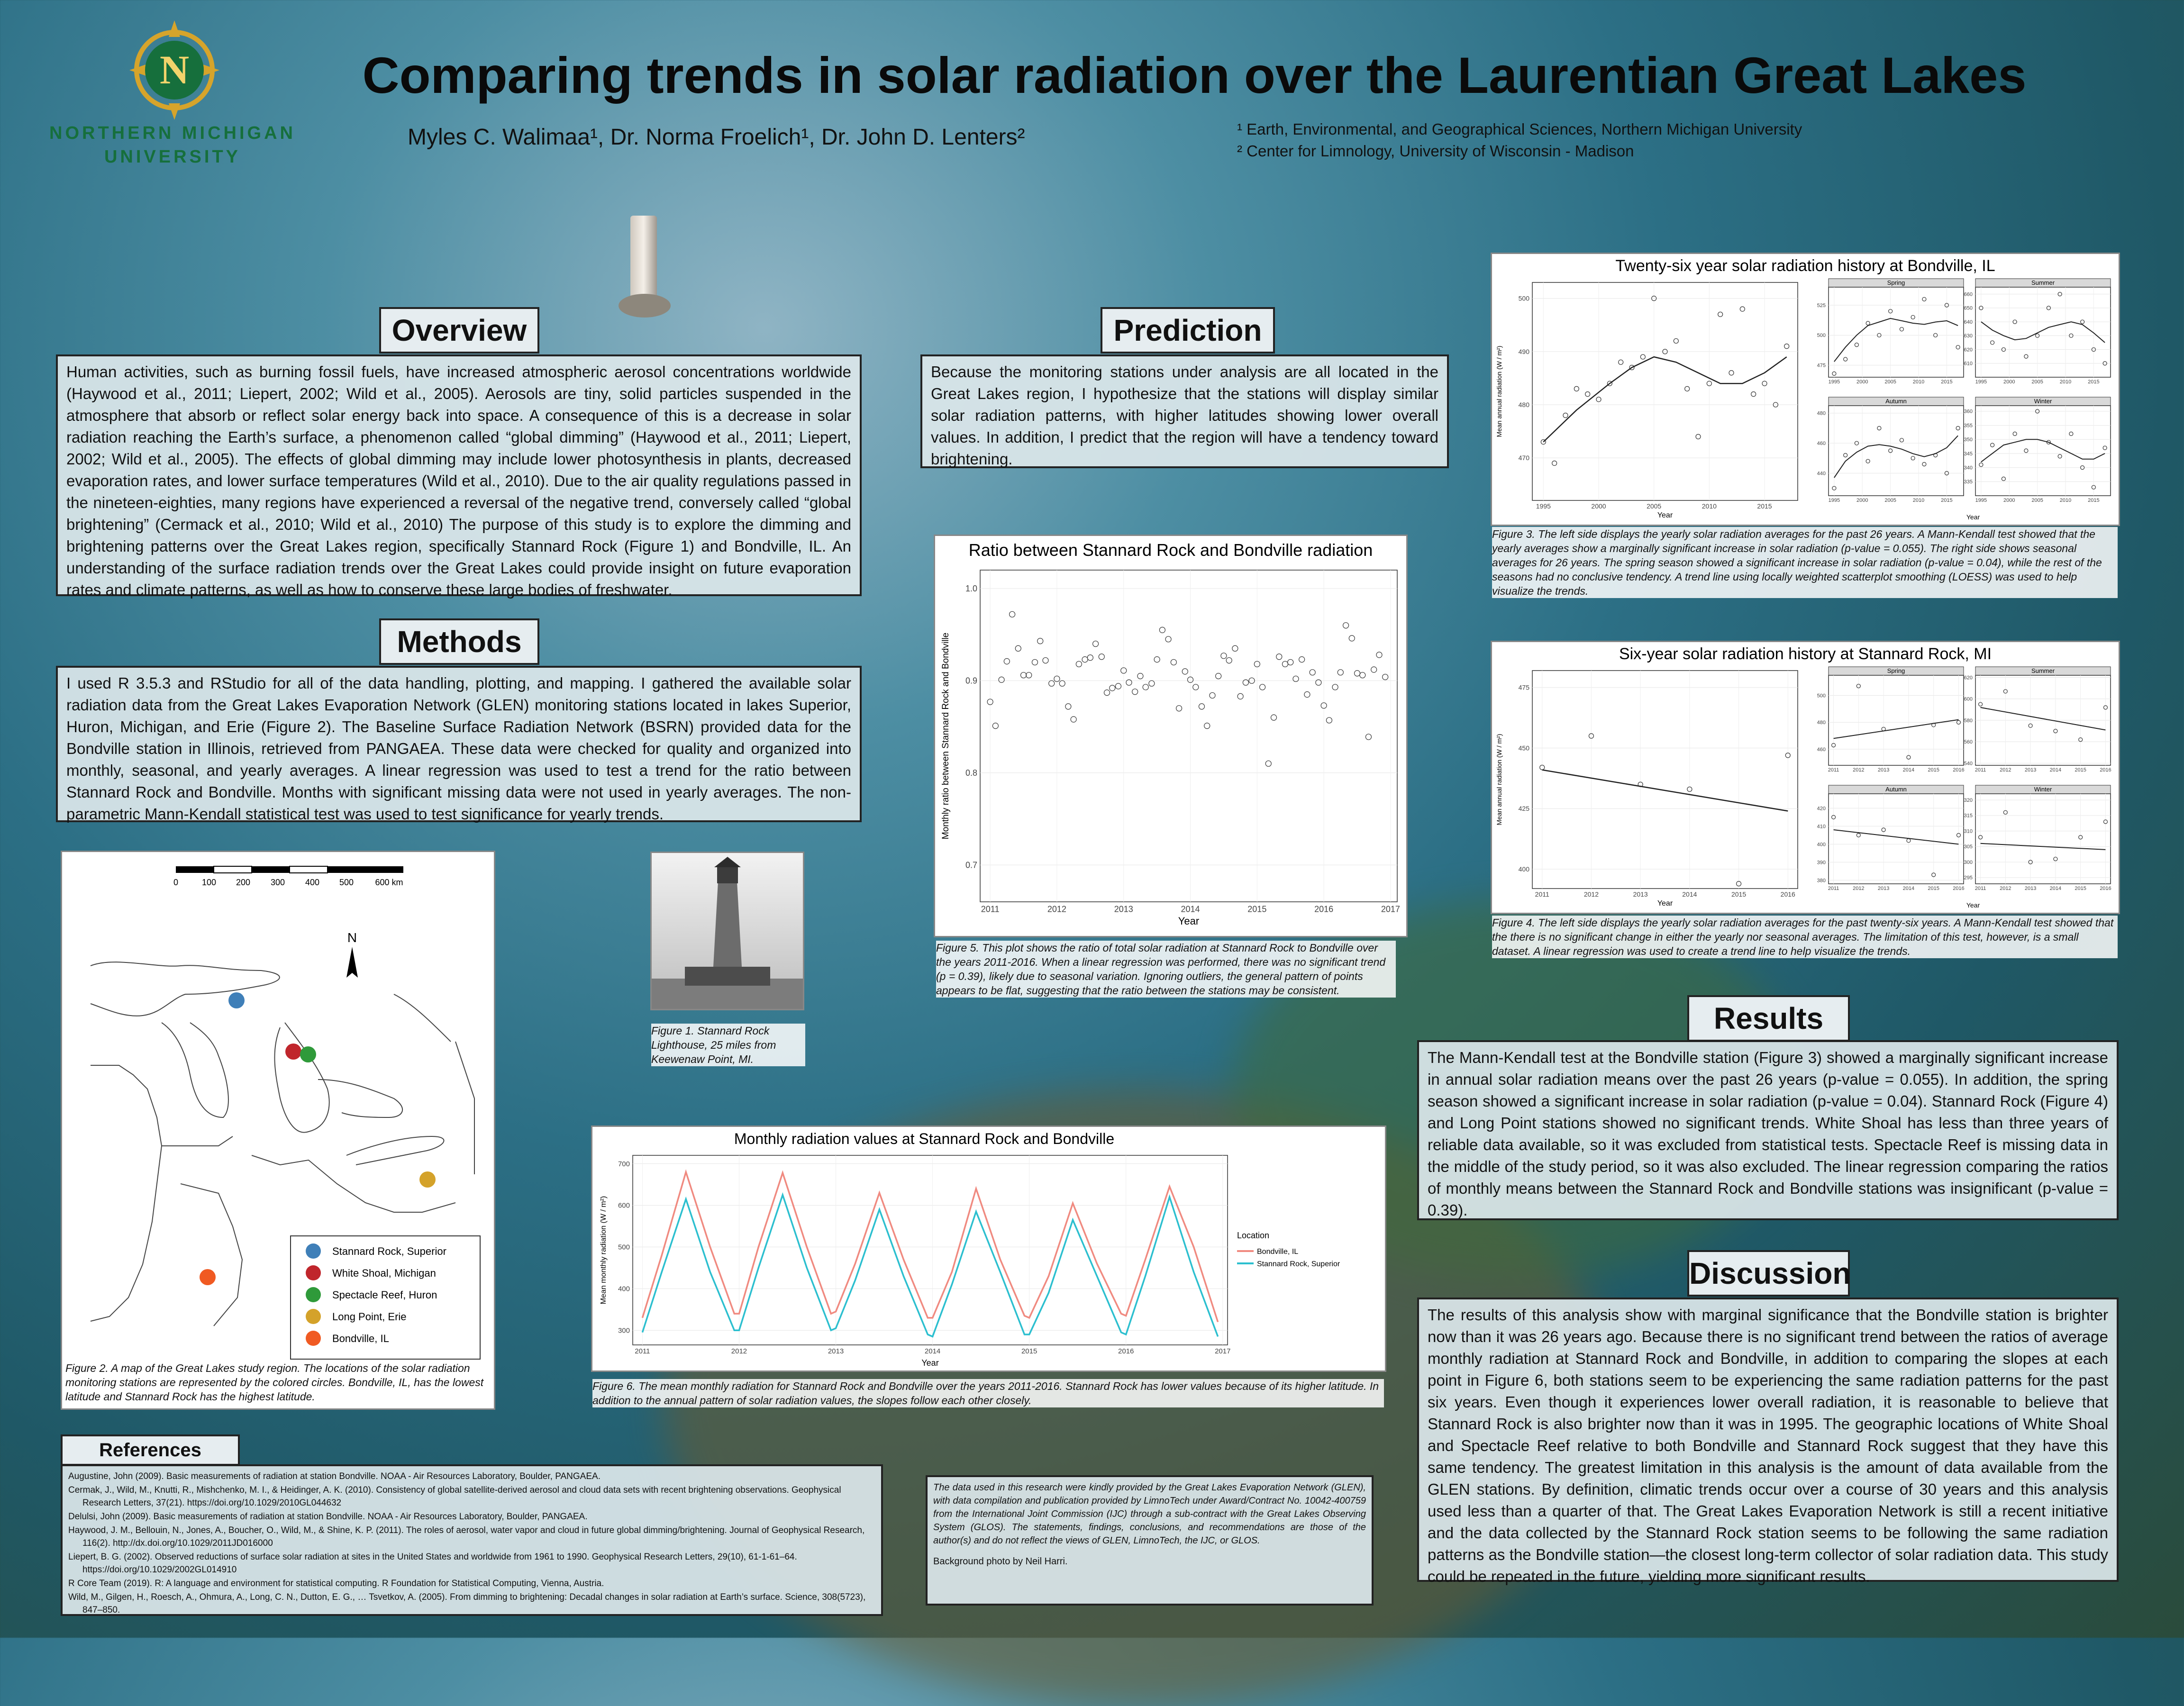  I want to click on background-lighthouse, so click(643, 261).